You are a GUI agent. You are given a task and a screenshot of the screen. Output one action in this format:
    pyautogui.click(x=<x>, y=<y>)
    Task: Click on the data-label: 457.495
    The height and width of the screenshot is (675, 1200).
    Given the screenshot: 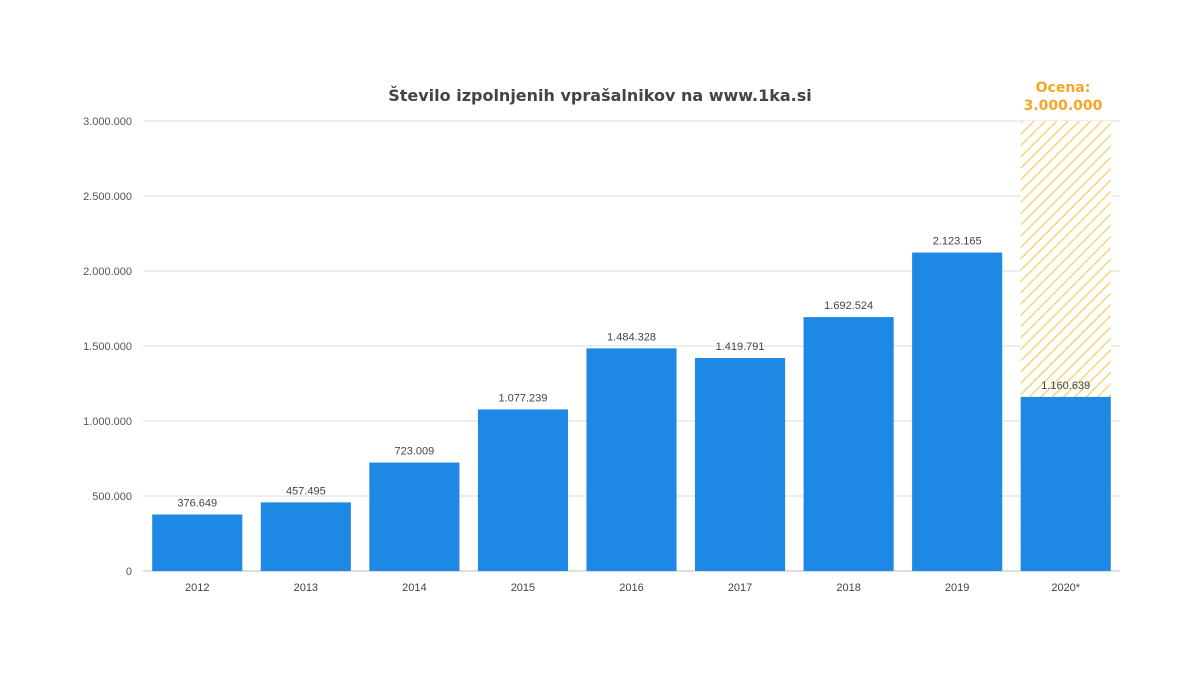 What is the action you would take?
    pyautogui.click(x=306, y=491)
    